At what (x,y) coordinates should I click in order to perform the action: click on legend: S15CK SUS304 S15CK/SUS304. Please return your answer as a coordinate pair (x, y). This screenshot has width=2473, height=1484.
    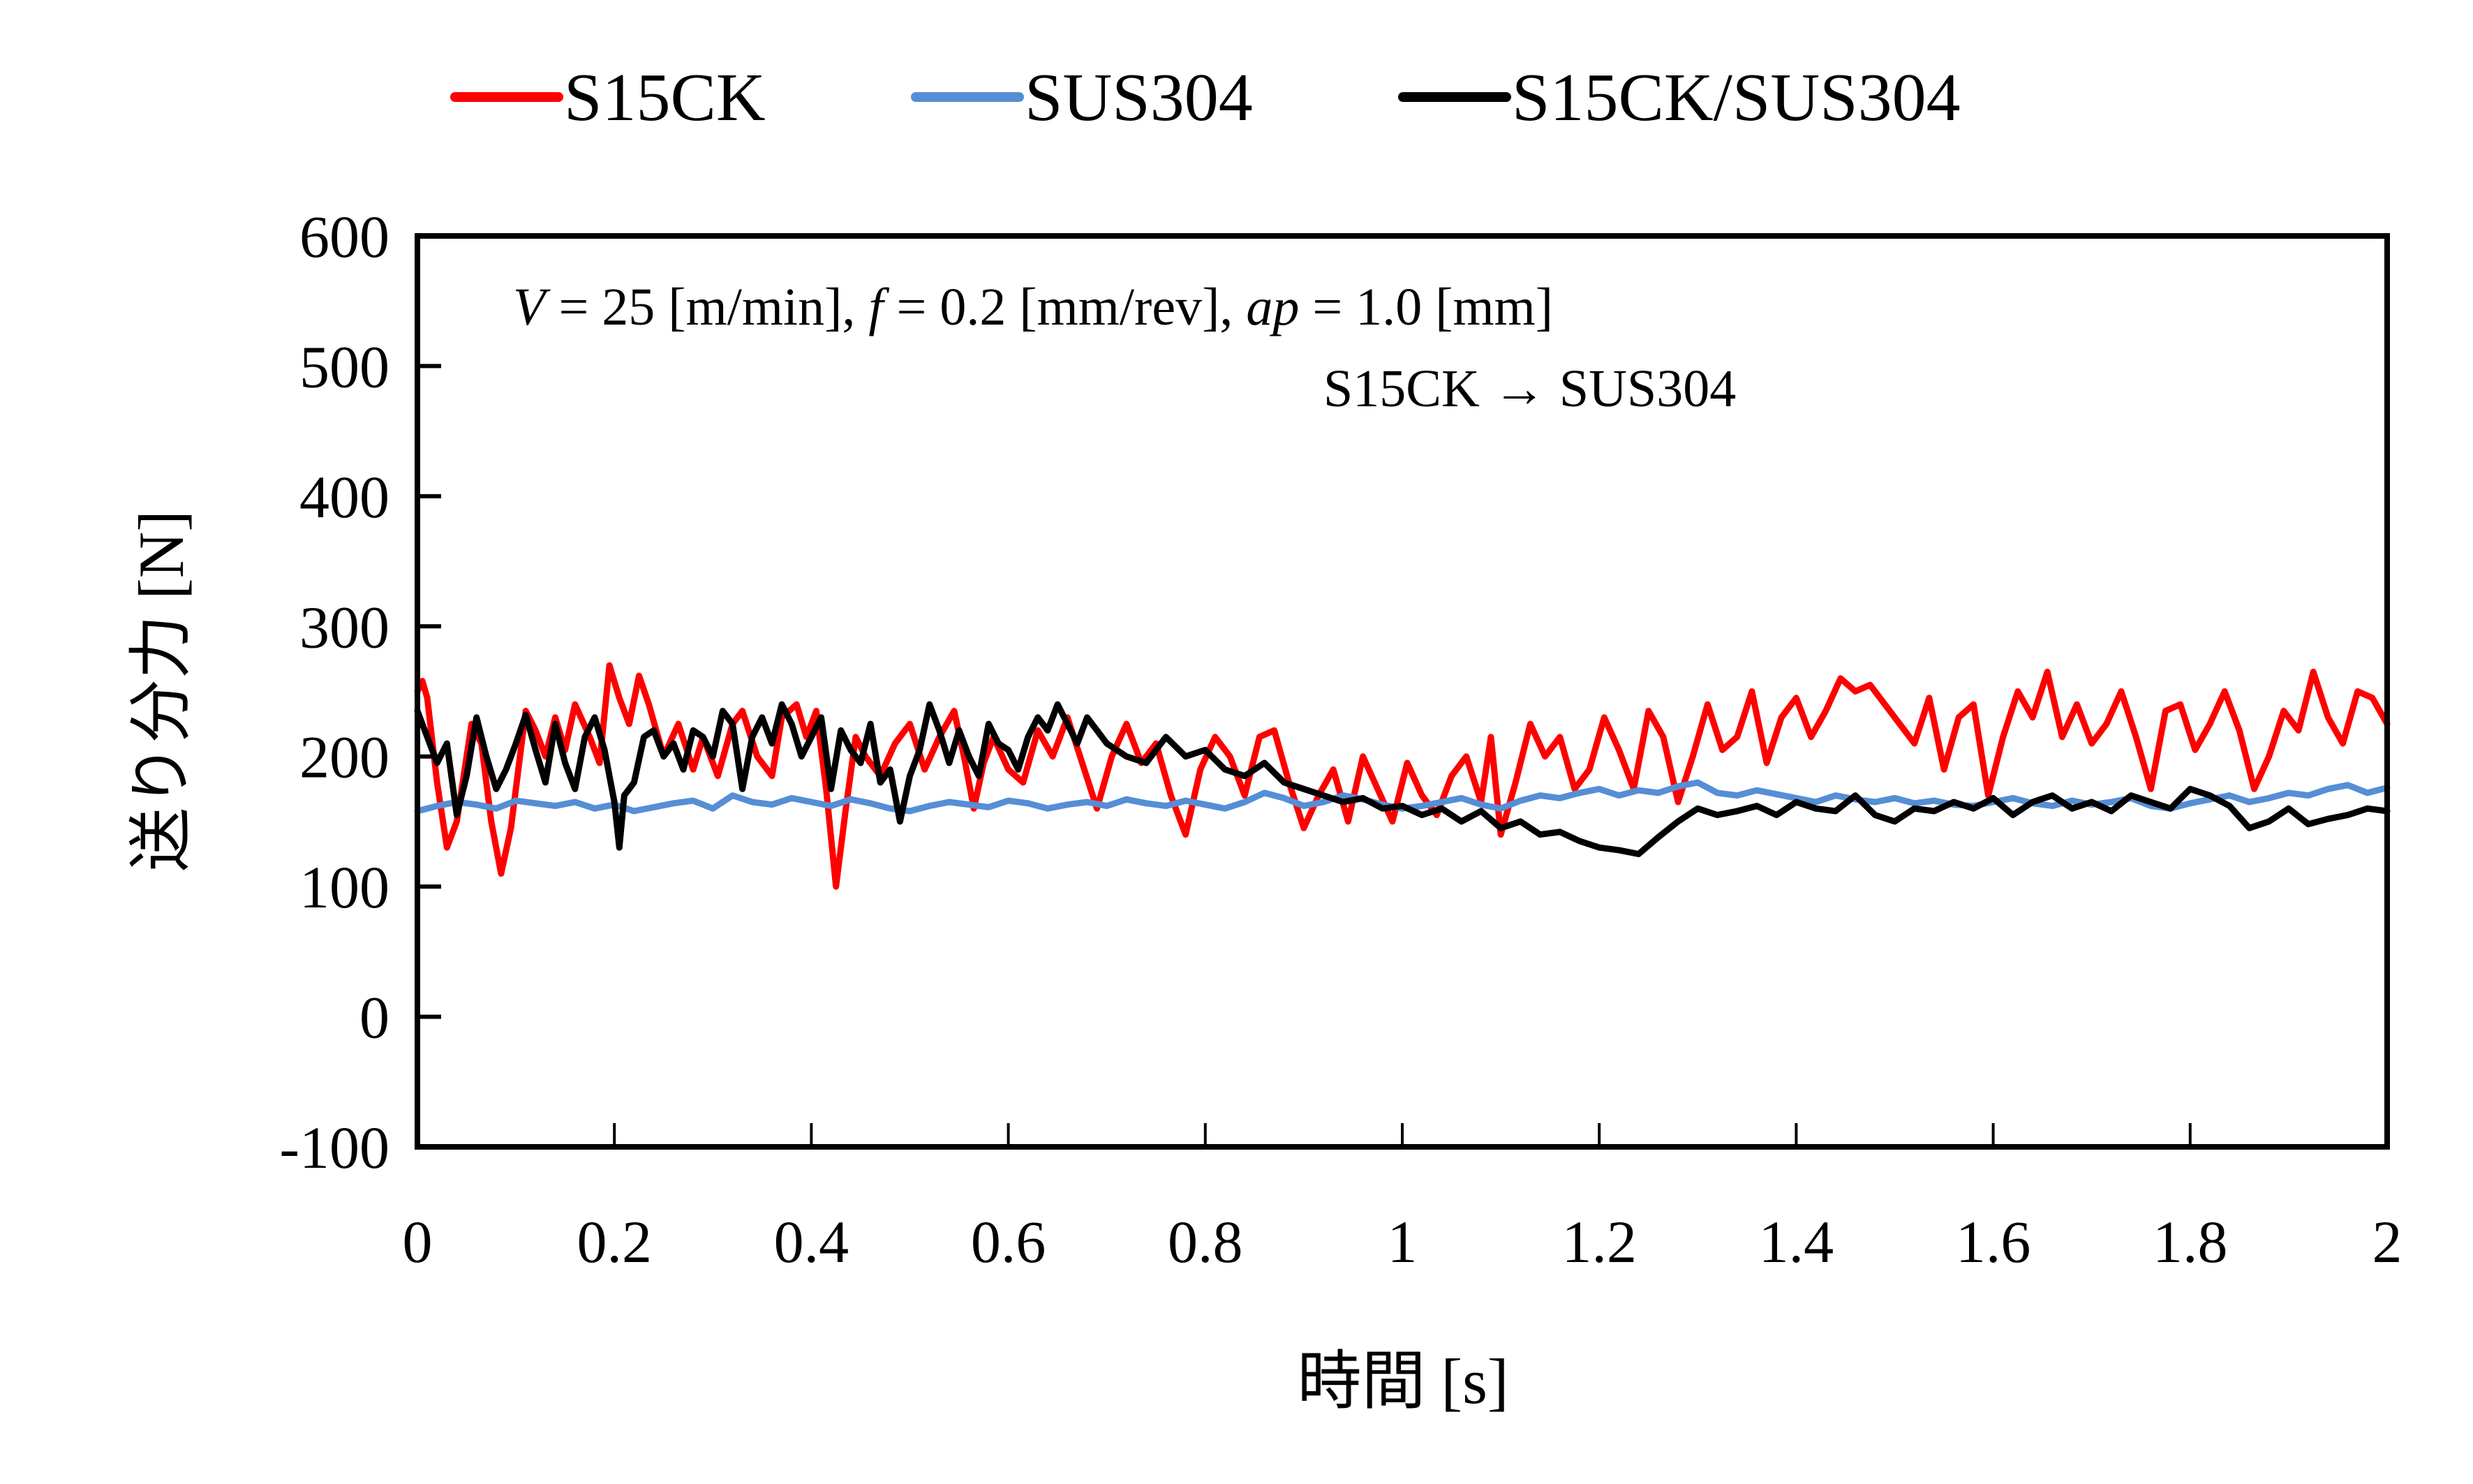
    Looking at the image, I should click on (1205, 97).